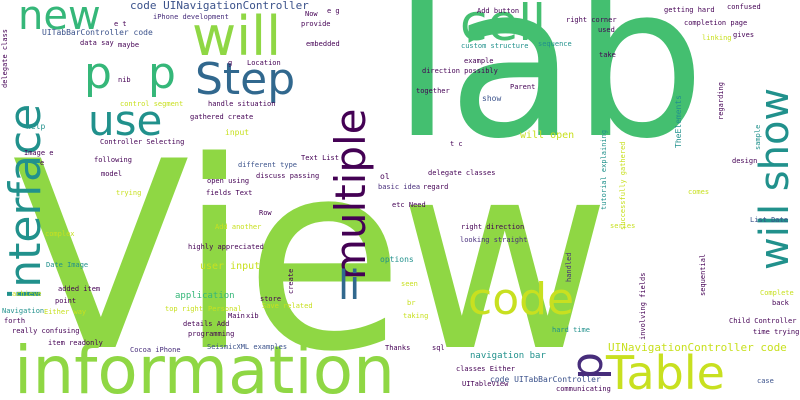  Describe the element at coordinates (665, 373) in the screenshot. I see `word-table: Table` at that location.